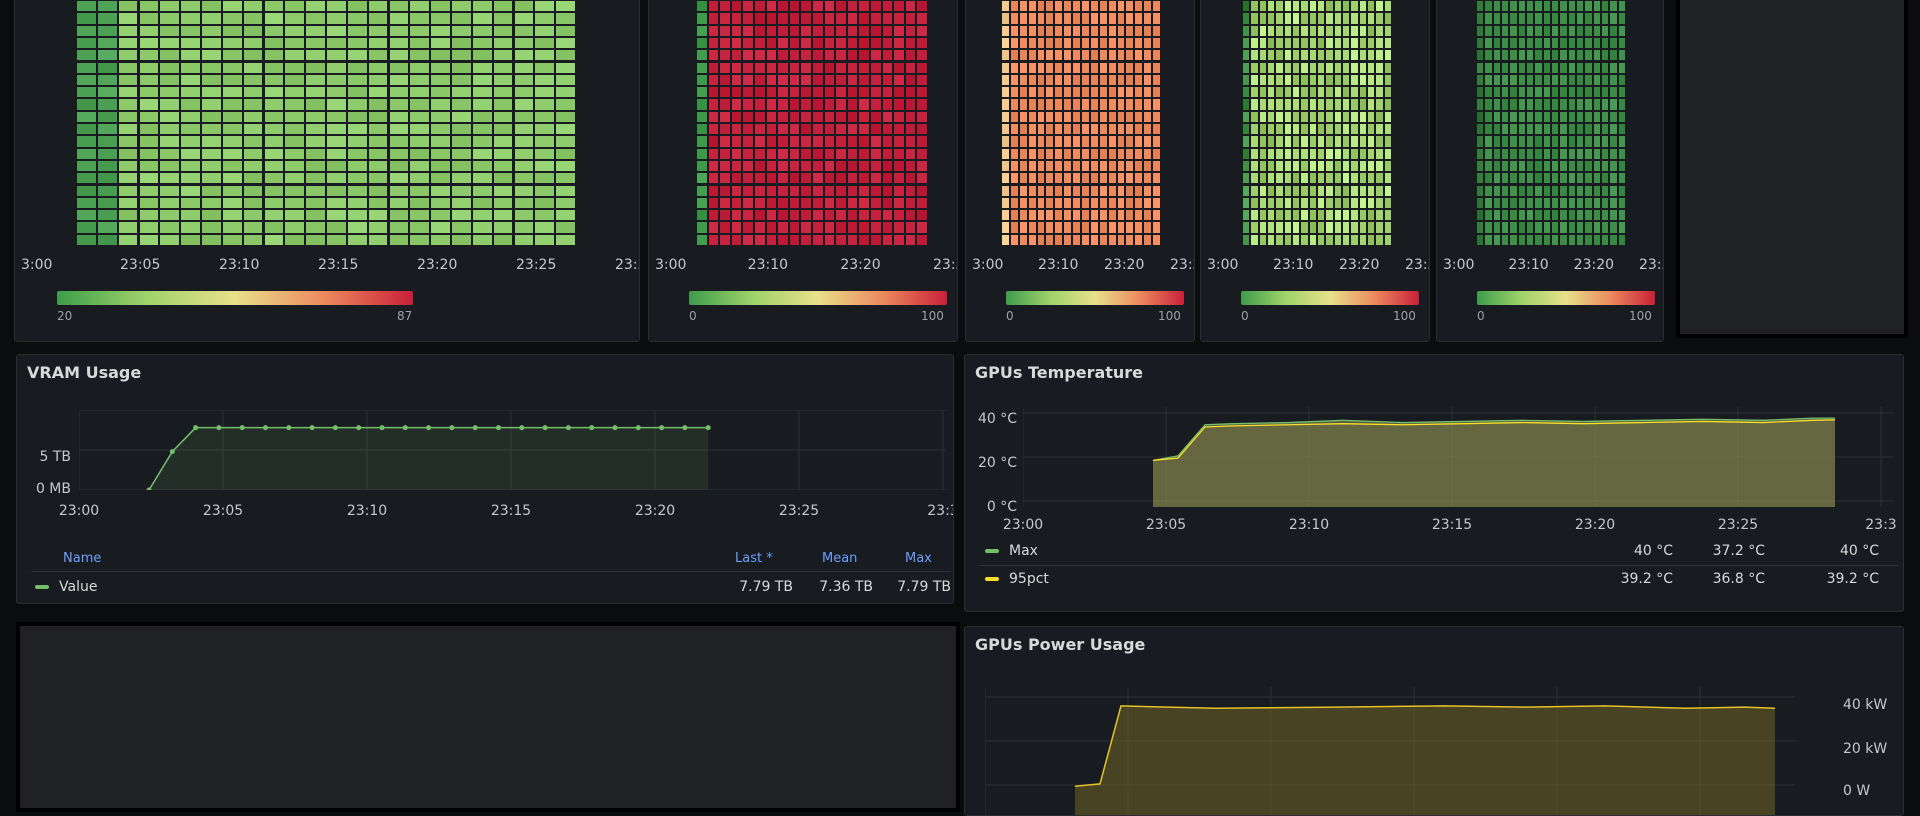 The height and width of the screenshot is (816, 1920). What do you see at coordinates (488, 717) in the screenshot?
I see `empty-panel-bottom-left` at bounding box center [488, 717].